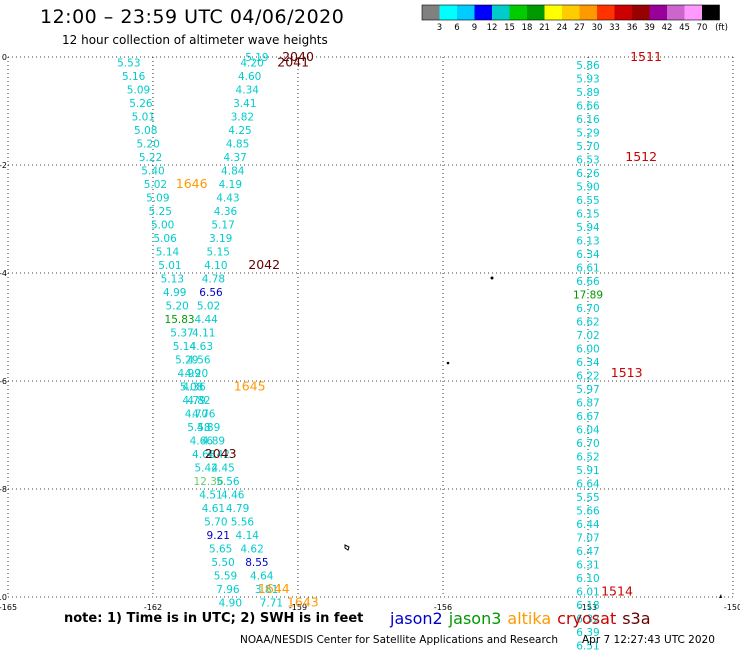 Image resolution: width=740 pixels, height=650 pixels. Describe the element at coordinates (201, 347) in the screenshot. I see `swh-value-label: 4.63` at that location.